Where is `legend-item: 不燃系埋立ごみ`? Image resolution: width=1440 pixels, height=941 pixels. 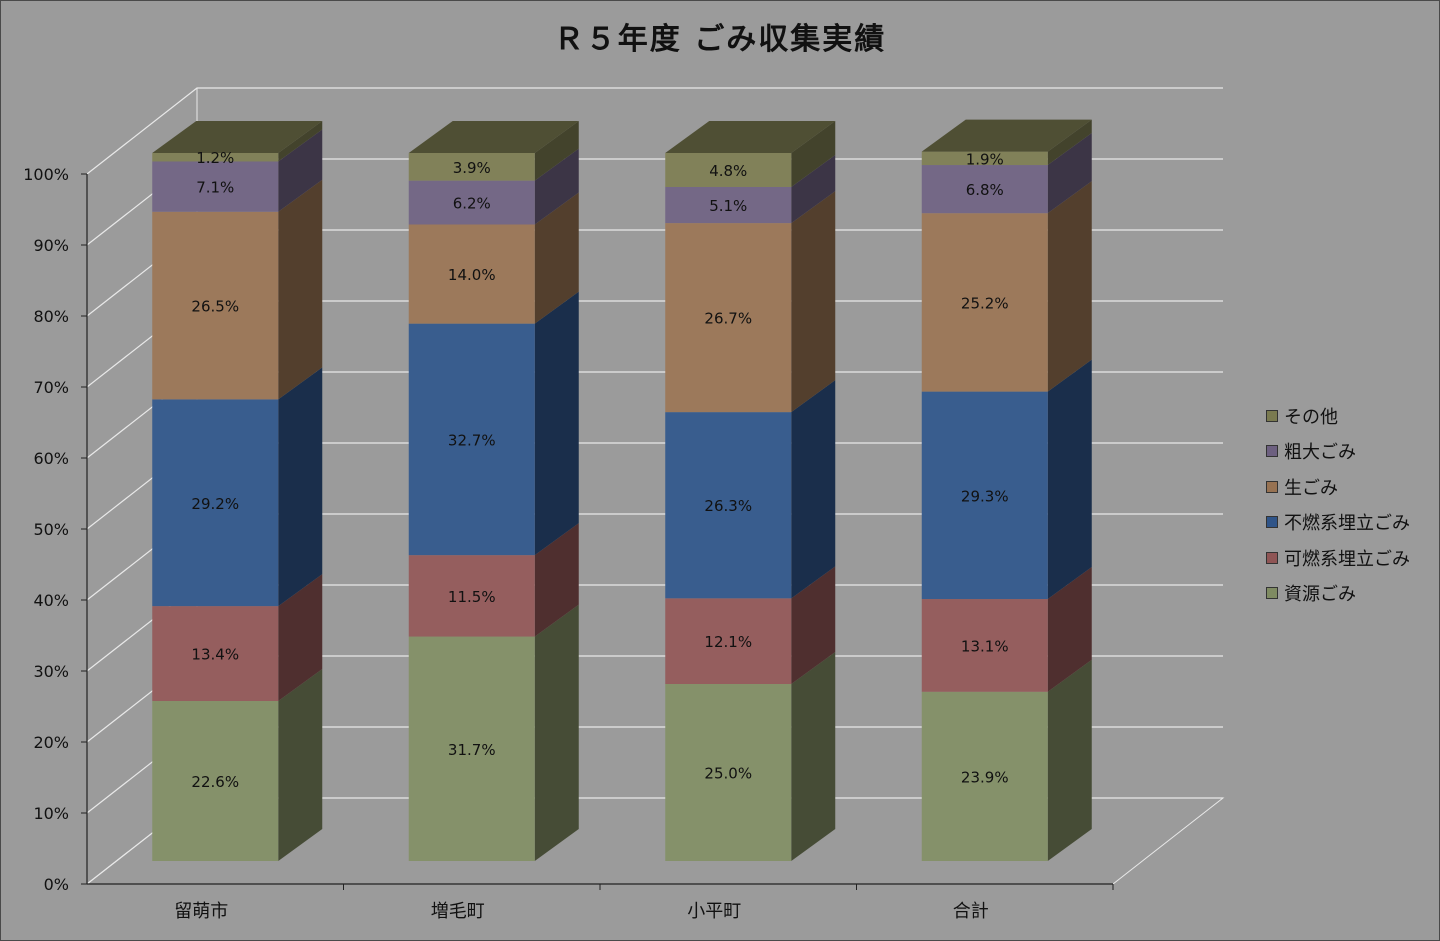
legend-item: 不燃系埋立ごみ is located at coordinates (1338, 523).